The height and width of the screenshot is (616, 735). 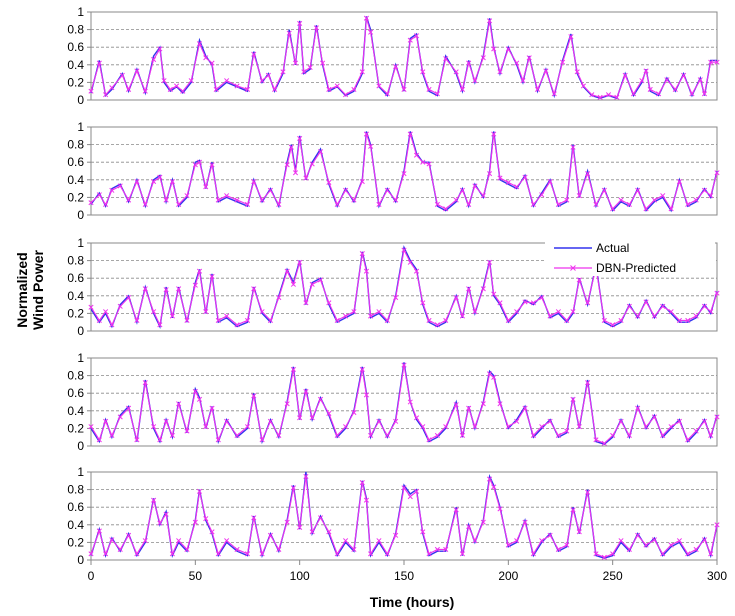 I want to click on y-tick-label: 0, so click(x=80, y=215).